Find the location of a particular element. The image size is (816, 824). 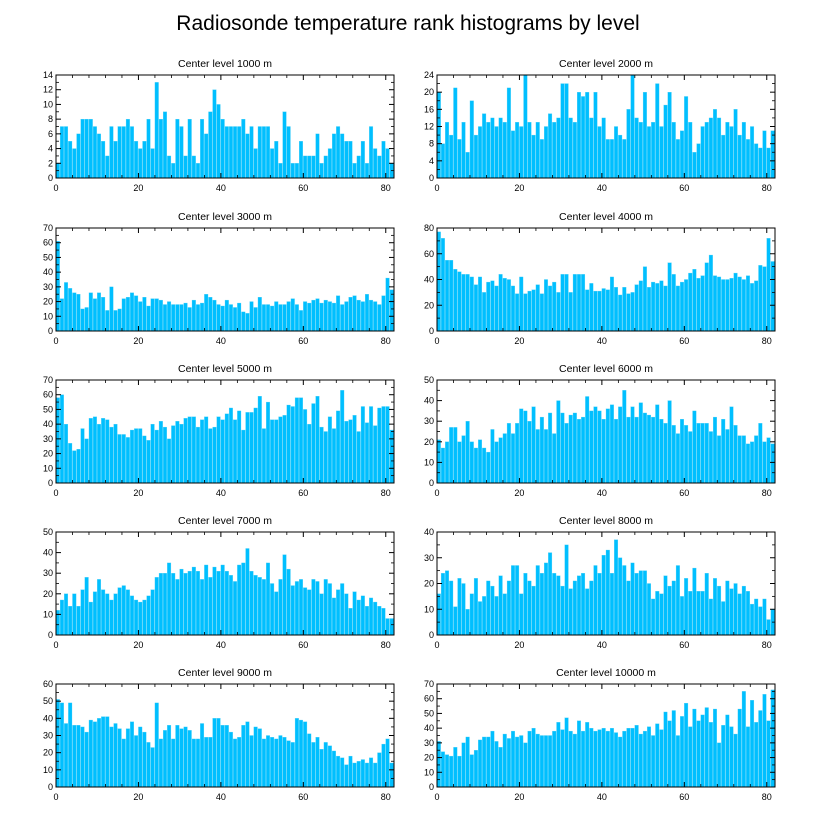

panel-title: Center level 6000 m is located at coordinates (606, 369).